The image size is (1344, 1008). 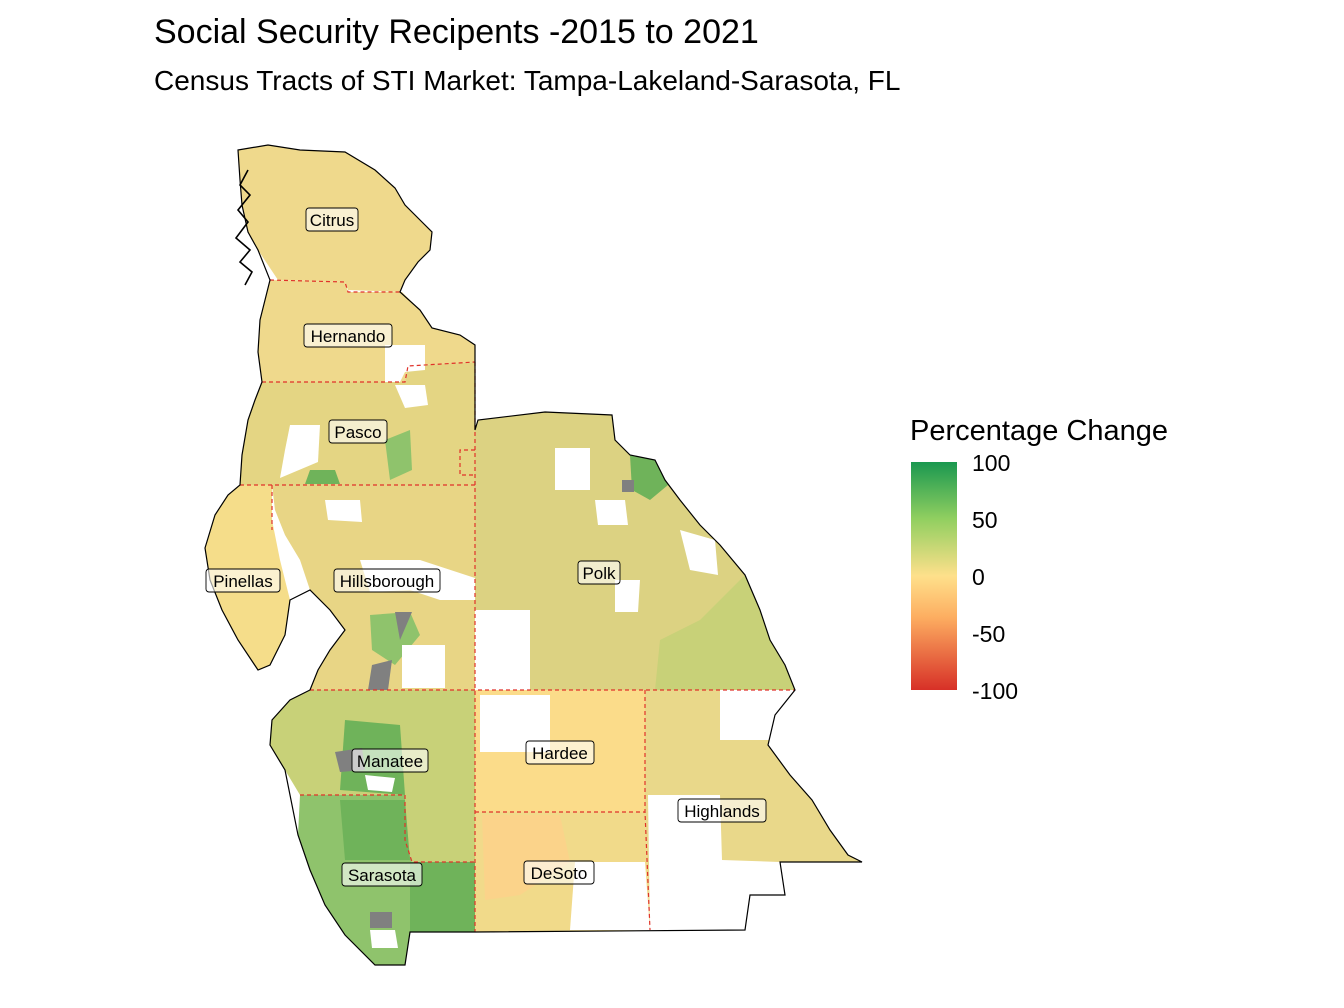 I want to click on county-label-manatee: Manatee, so click(x=390, y=761).